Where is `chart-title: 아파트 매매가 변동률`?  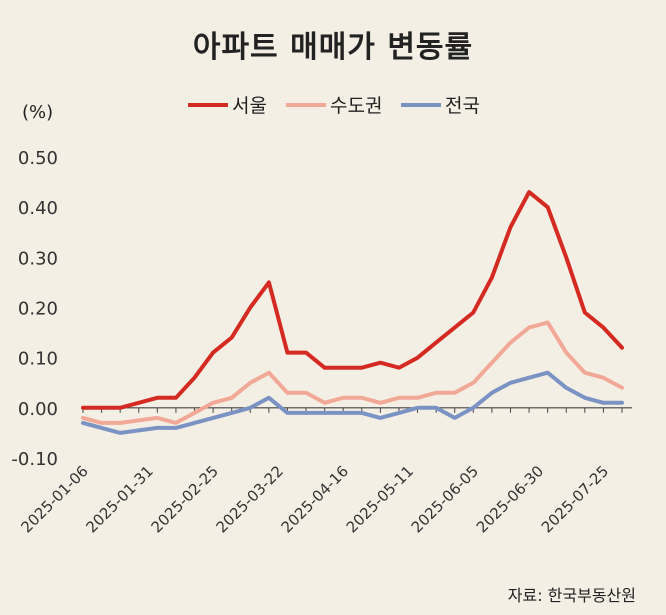 chart-title: 아파트 매매가 변동률 is located at coordinates (333, 47).